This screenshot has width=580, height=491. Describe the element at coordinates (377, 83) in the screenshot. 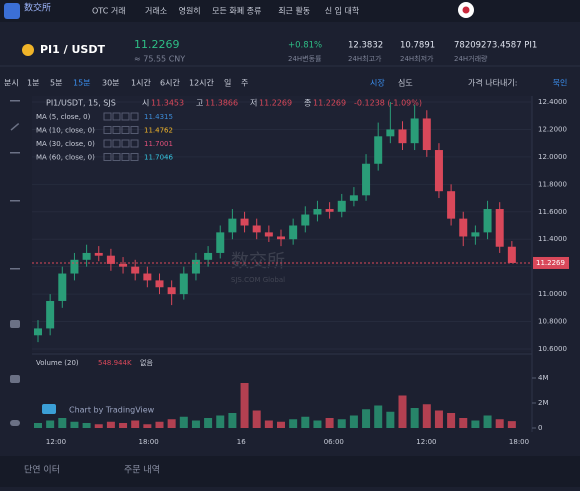

I see `view-tab: 시장` at that location.